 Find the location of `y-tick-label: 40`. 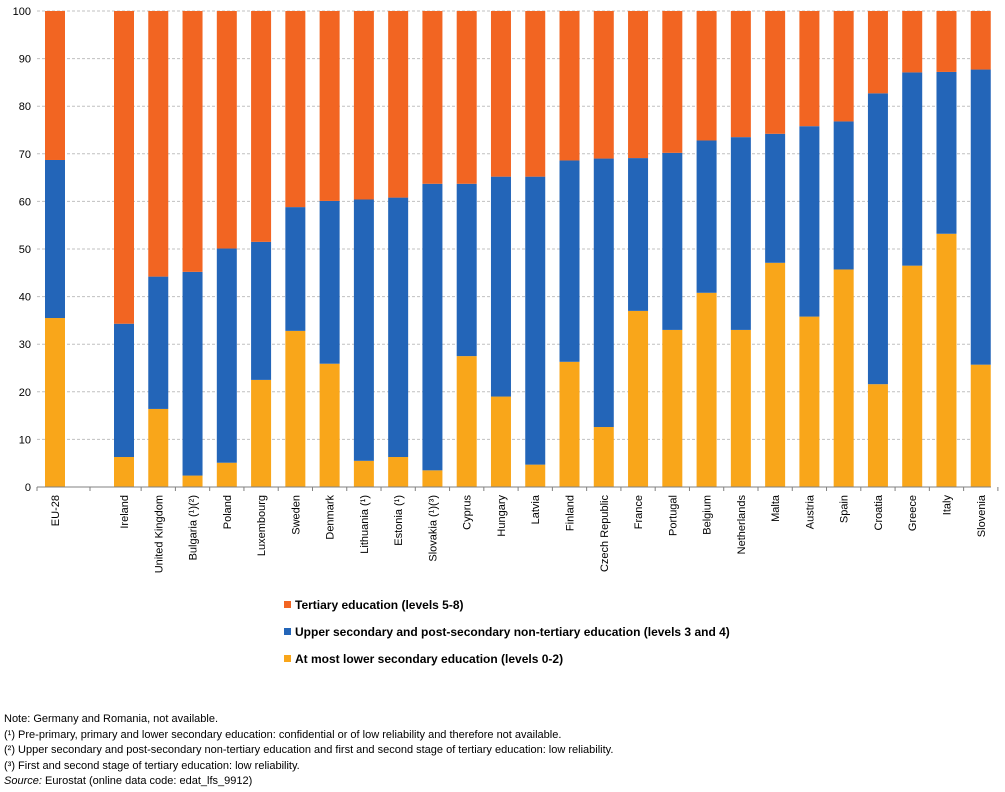

y-tick-label: 40 is located at coordinates (25, 298).